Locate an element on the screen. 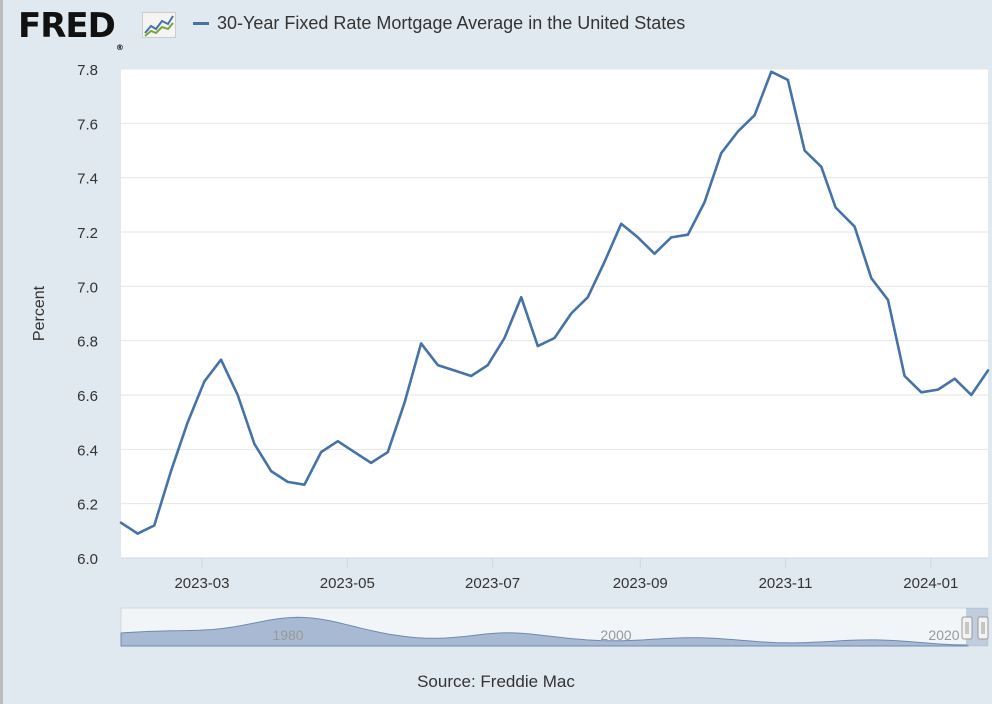 The image size is (992, 704). y-tick-label: 7.8 is located at coordinates (87, 70).